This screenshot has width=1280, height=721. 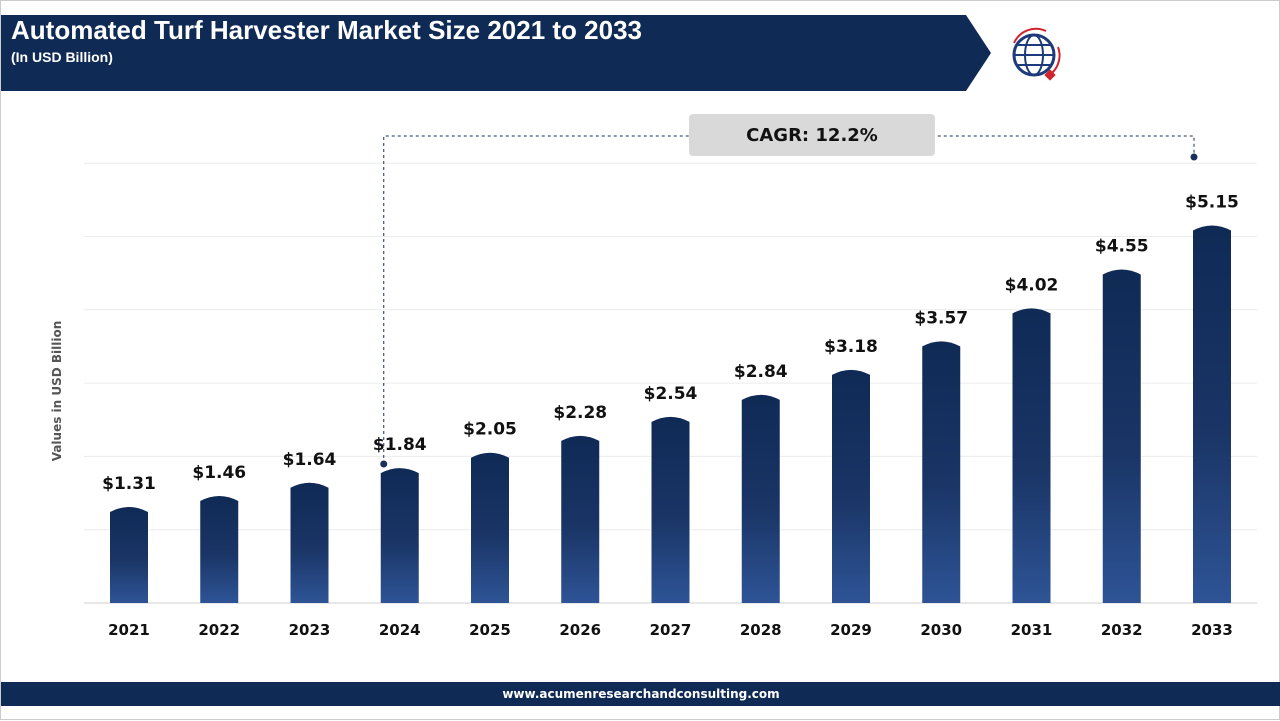 What do you see at coordinates (400, 445) in the screenshot?
I see `data-label: $1.84` at bounding box center [400, 445].